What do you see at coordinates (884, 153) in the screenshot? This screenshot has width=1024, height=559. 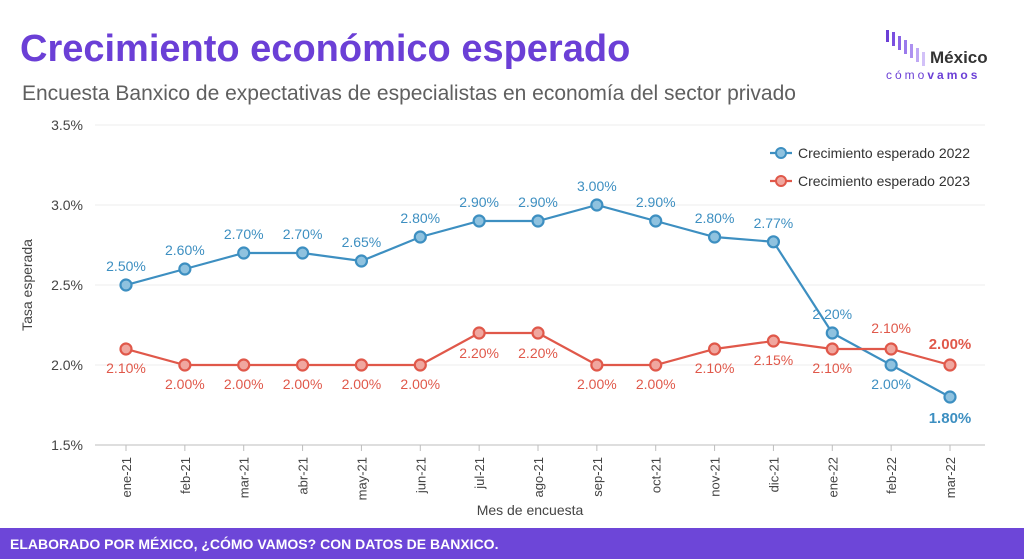 I see `legend-entry: Crecimiento esperado 2022` at bounding box center [884, 153].